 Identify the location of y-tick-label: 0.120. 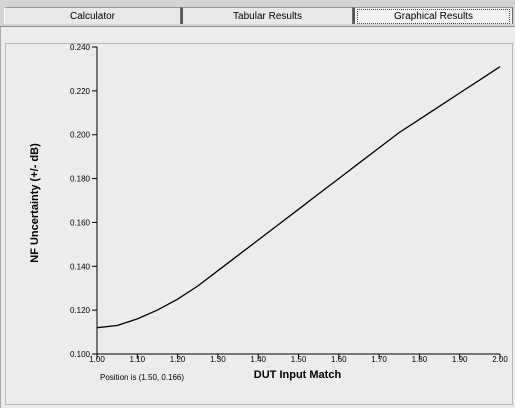
(80, 310).